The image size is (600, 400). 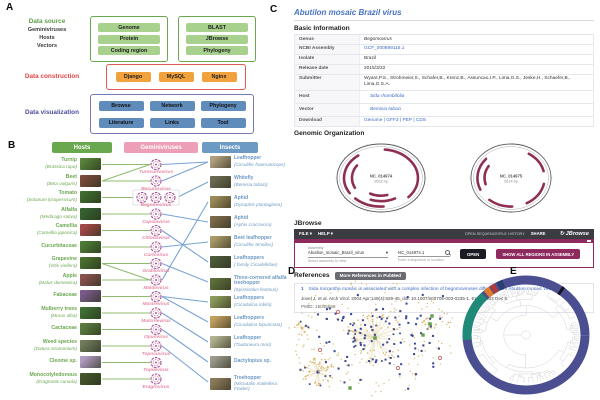 What do you see at coordinates (172, 122) in the screenshot?
I see `links-box: Links` at bounding box center [172, 122].